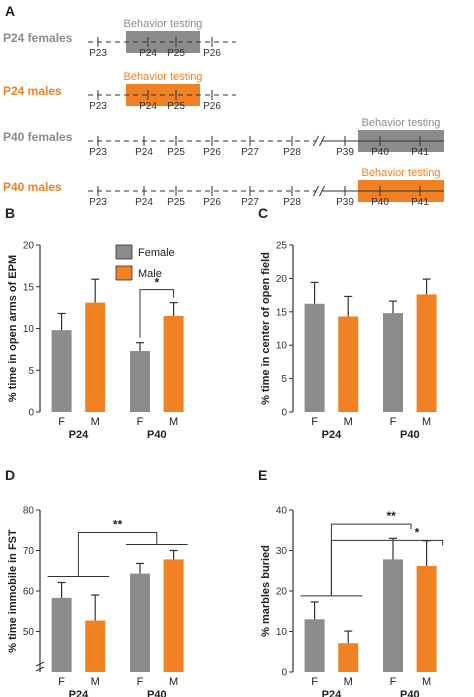 The width and height of the screenshot is (474, 697). What do you see at coordinates (29, 632) in the screenshot?
I see `y-tick-label: 50` at bounding box center [29, 632].